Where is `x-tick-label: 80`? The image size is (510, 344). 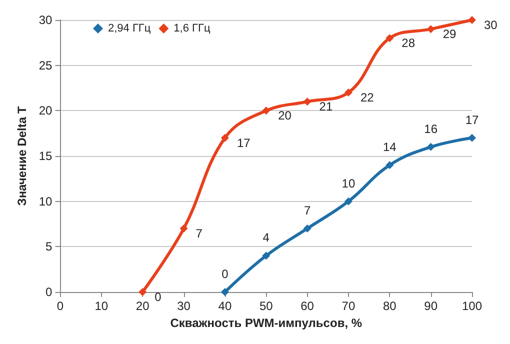 x-tick-label: 80 is located at coordinates (389, 306).